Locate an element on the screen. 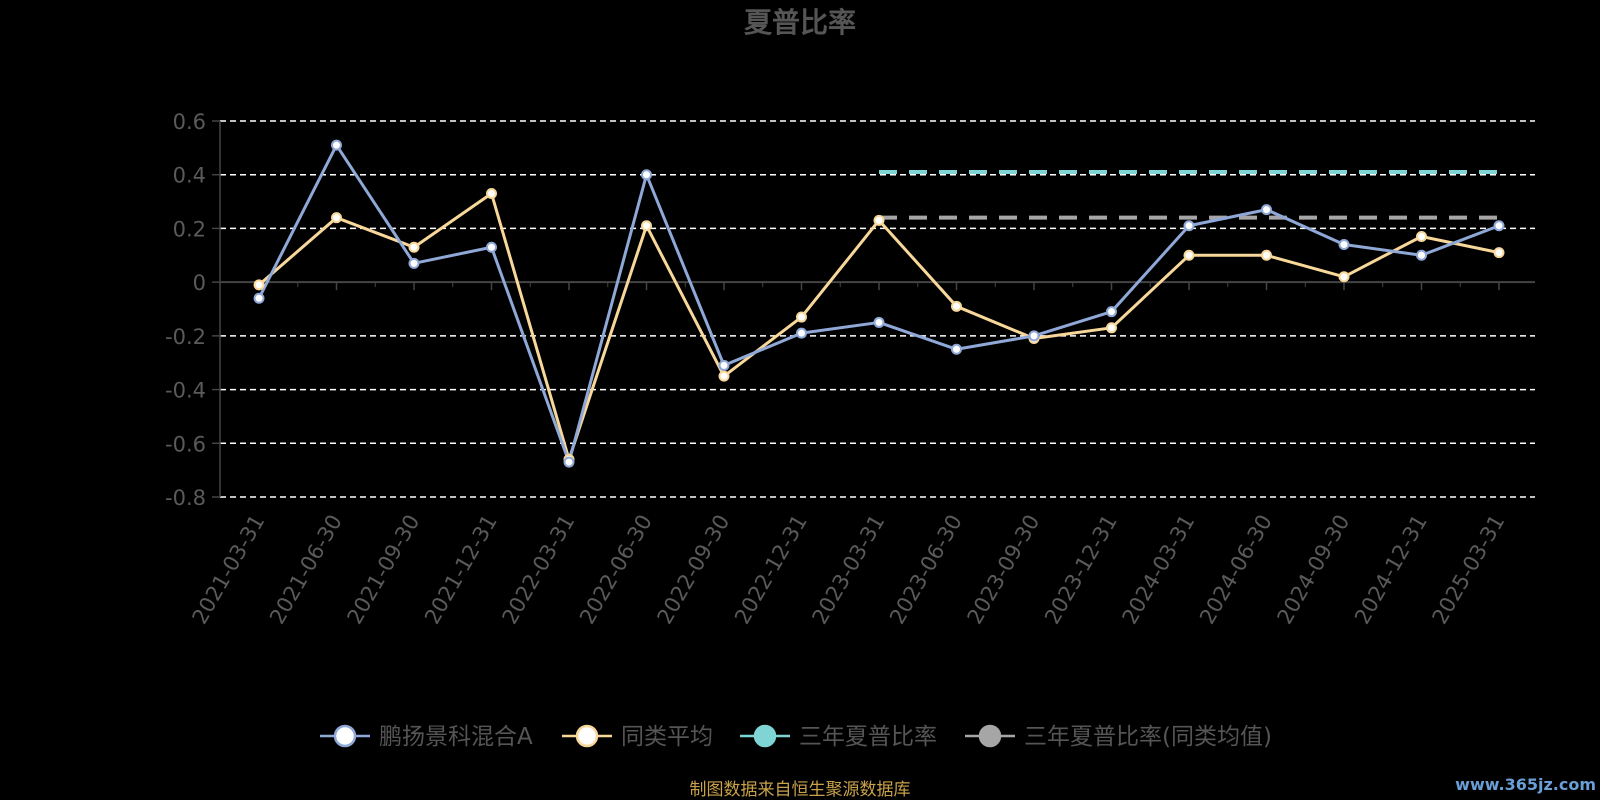  x-tick-label: 2021-12-31 is located at coordinates (461, 570).